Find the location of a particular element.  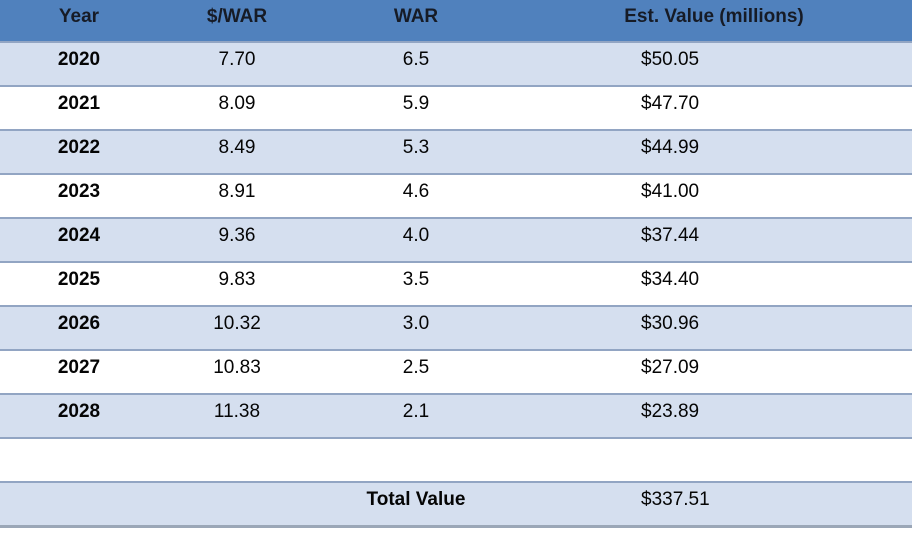

dollar-per-war-cell: 9.83 is located at coordinates (237, 279).